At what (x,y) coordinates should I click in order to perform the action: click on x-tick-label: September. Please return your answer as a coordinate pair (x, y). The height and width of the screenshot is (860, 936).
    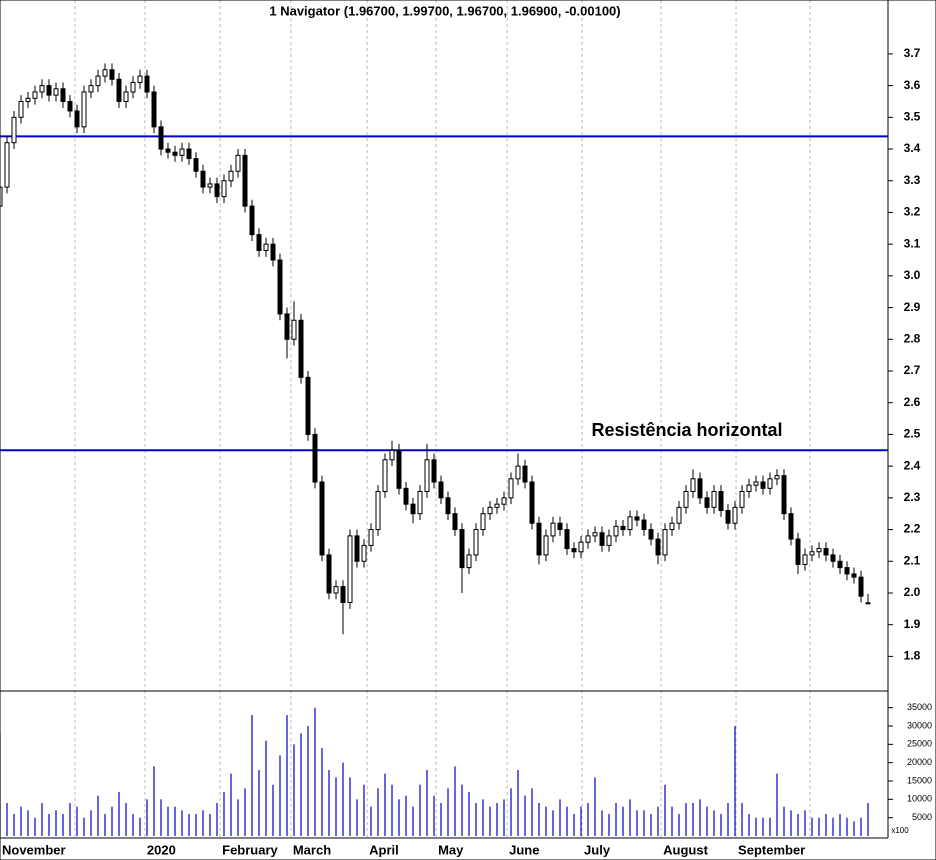
    Looking at the image, I should click on (771, 849).